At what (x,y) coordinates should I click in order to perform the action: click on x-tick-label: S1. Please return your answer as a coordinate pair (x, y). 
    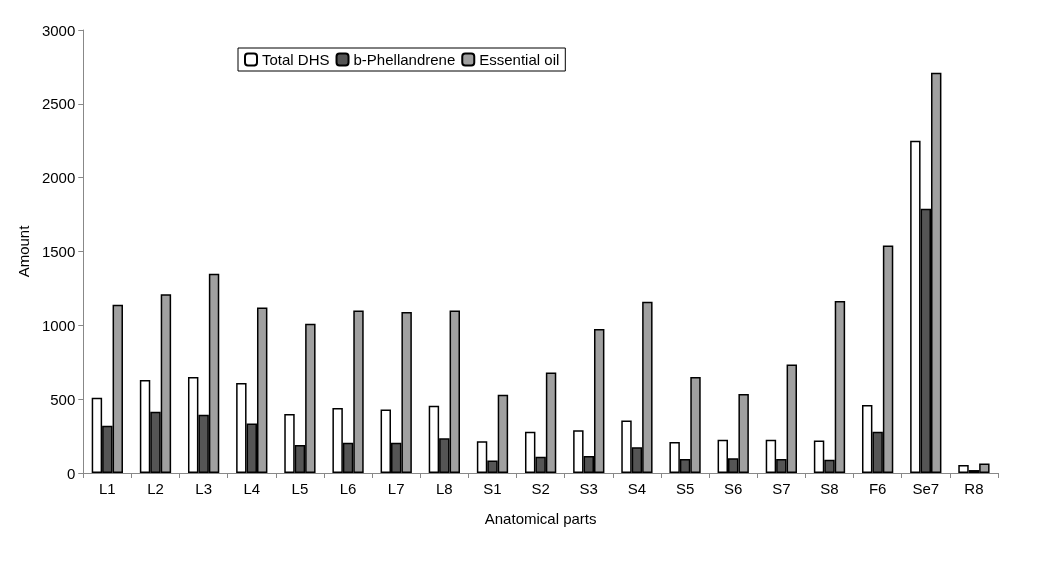
    Looking at the image, I should click on (492, 488).